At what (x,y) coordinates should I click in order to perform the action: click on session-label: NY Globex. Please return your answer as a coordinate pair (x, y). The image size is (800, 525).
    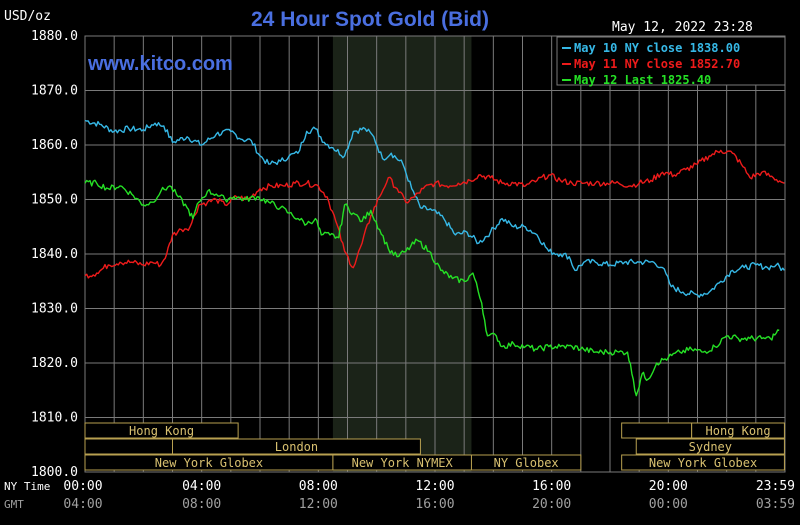
    Looking at the image, I should click on (526, 463).